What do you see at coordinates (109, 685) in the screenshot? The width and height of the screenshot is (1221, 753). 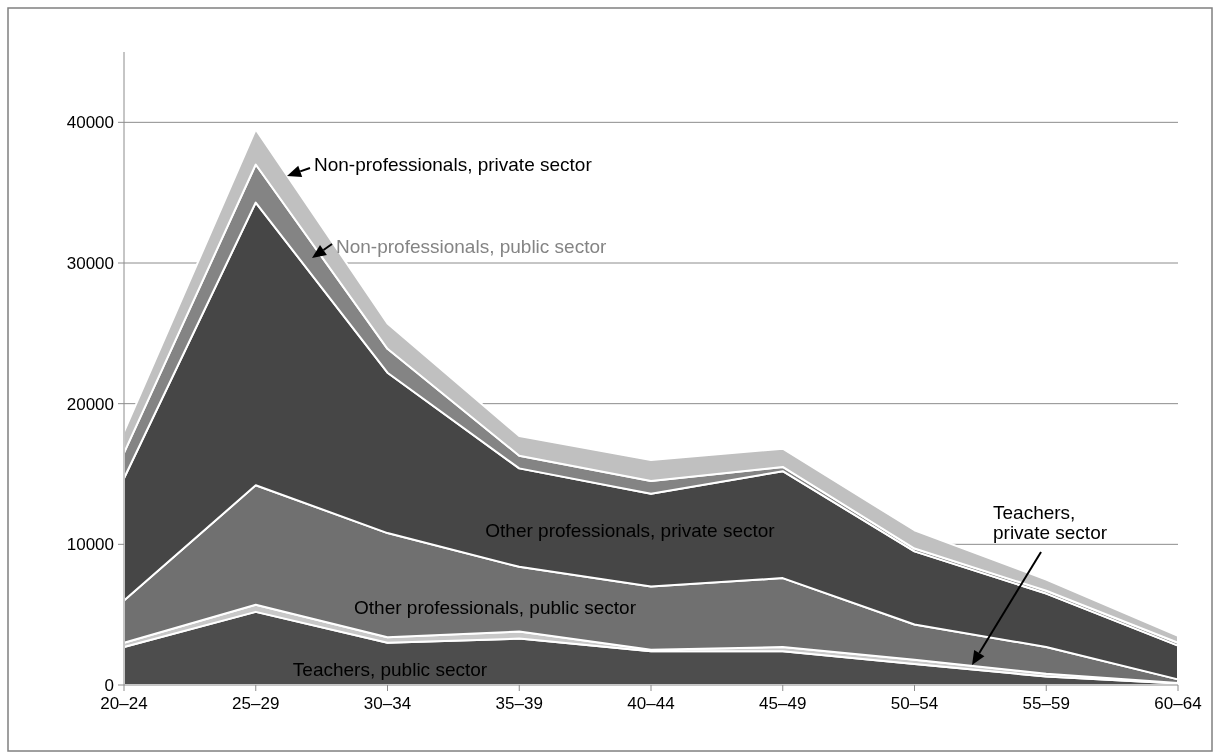 I see `y-tick-label: 0` at bounding box center [109, 685].